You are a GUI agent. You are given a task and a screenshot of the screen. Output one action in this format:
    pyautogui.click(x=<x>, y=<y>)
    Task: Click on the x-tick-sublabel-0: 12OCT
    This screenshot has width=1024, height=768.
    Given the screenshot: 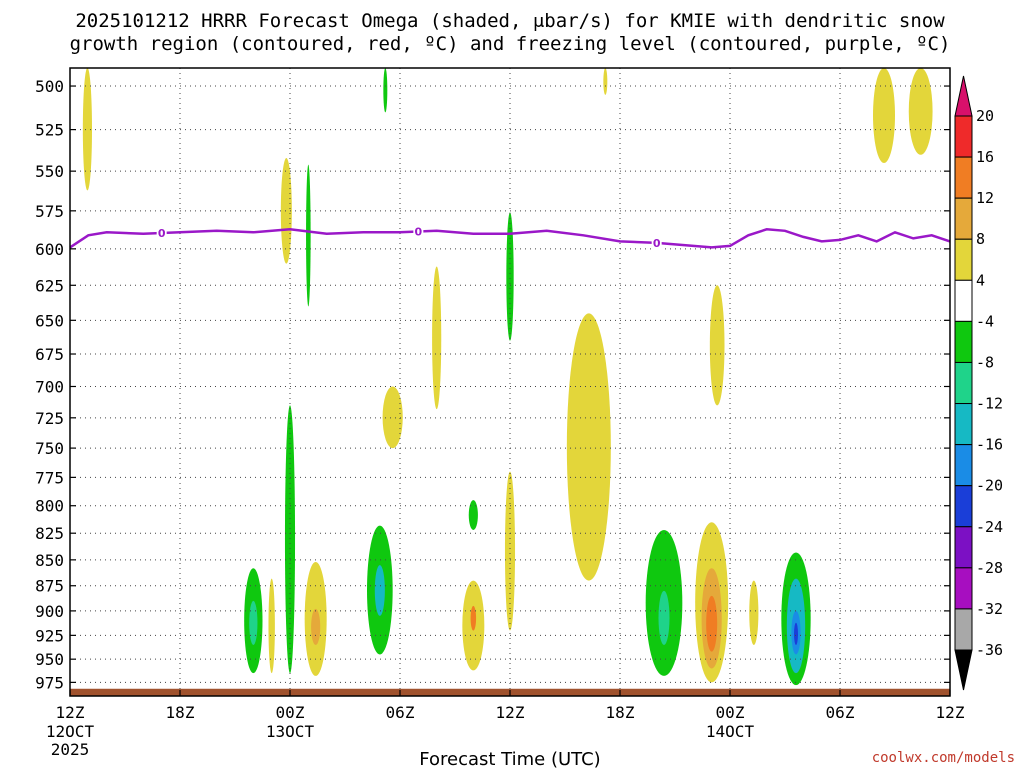 What is the action you would take?
    pyautogui.click(x=70, y=731)
    